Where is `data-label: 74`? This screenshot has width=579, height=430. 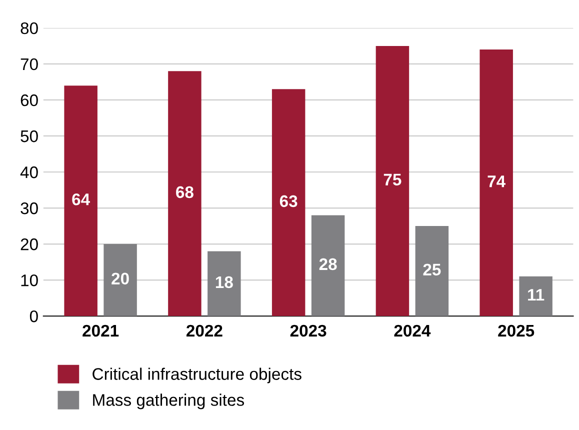 data-label: 74 is located at coordinates (497, 182).